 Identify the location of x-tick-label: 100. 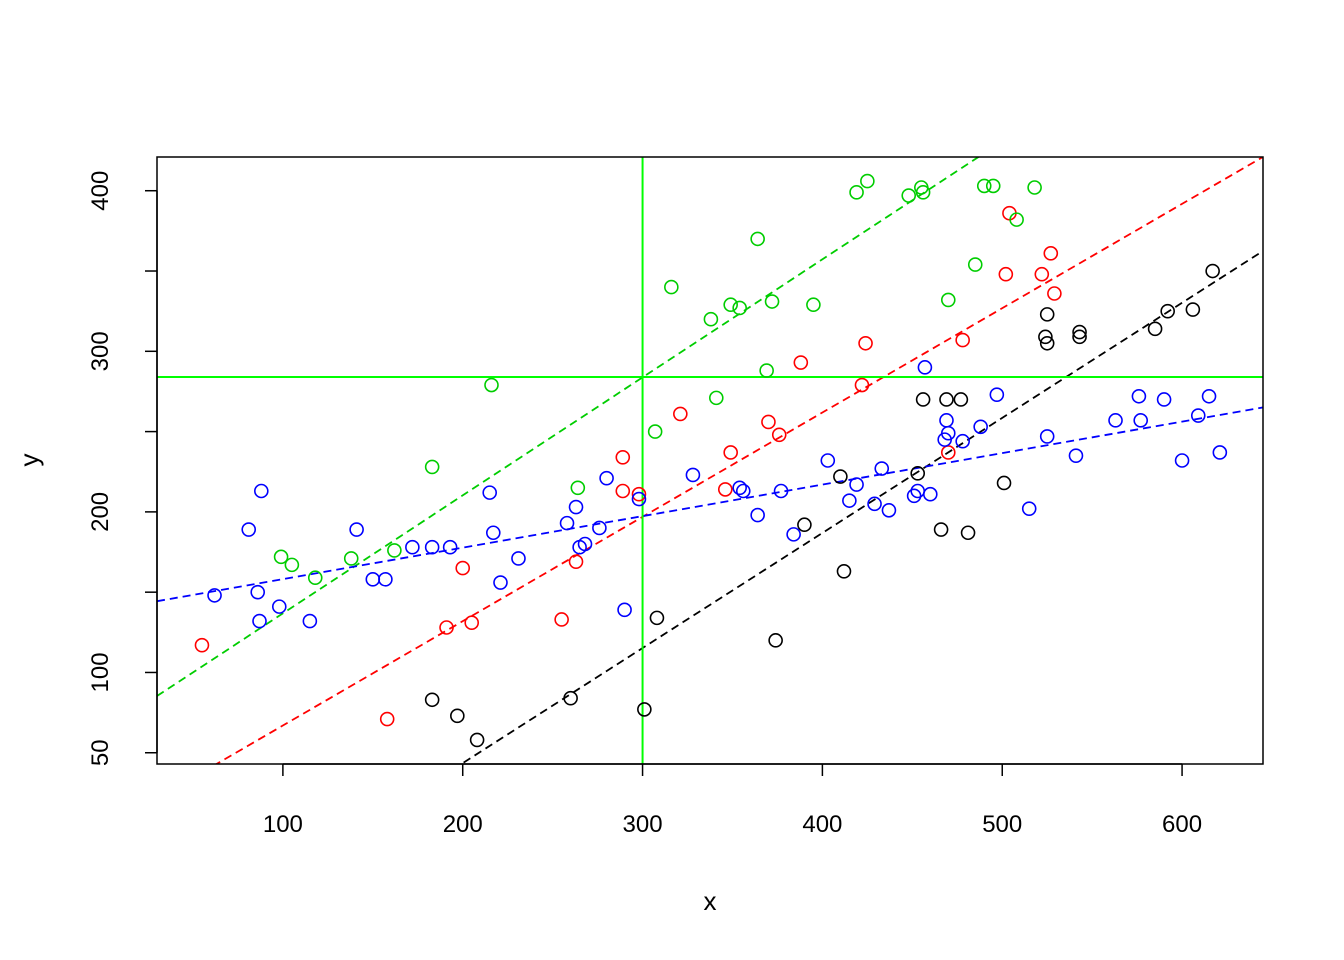
(283, 824).